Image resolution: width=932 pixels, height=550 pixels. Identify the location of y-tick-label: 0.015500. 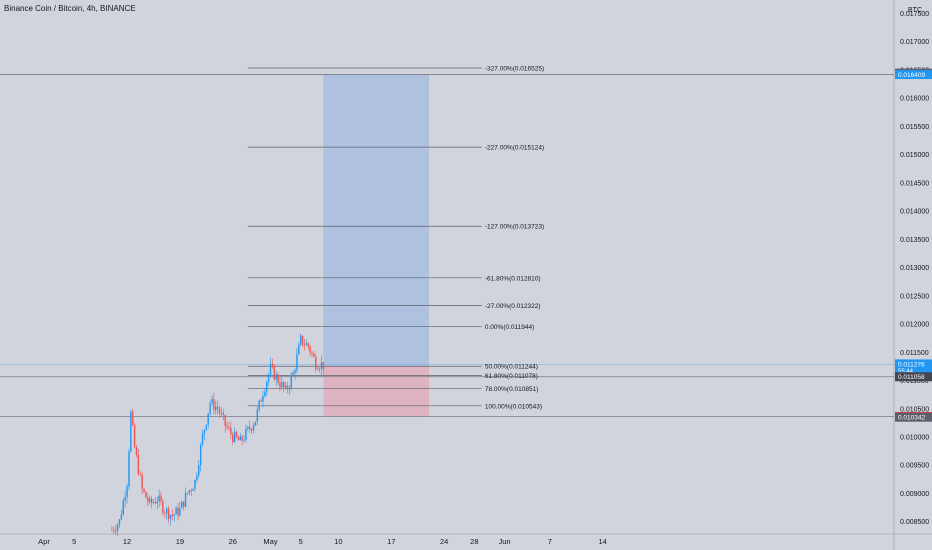
(914, 127).